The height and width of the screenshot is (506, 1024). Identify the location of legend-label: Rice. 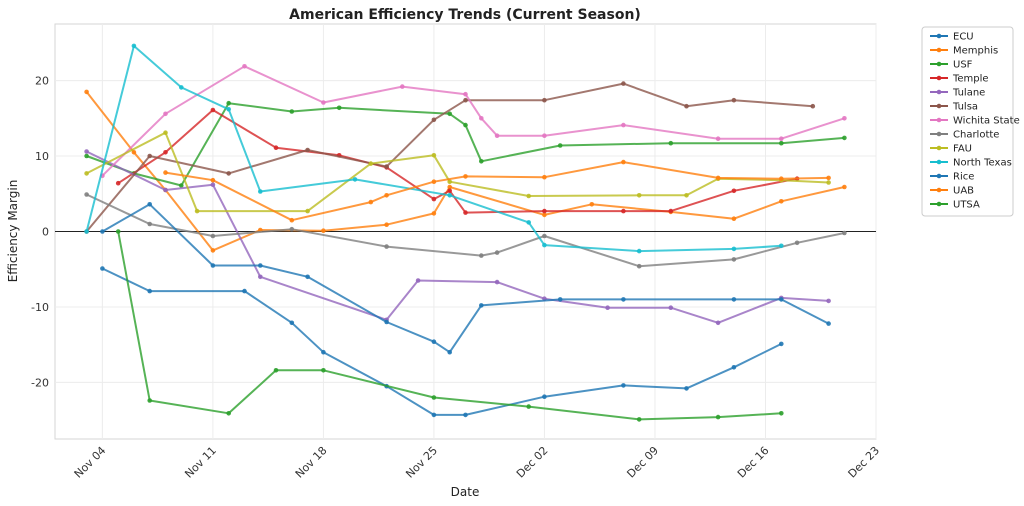
(963, 177).